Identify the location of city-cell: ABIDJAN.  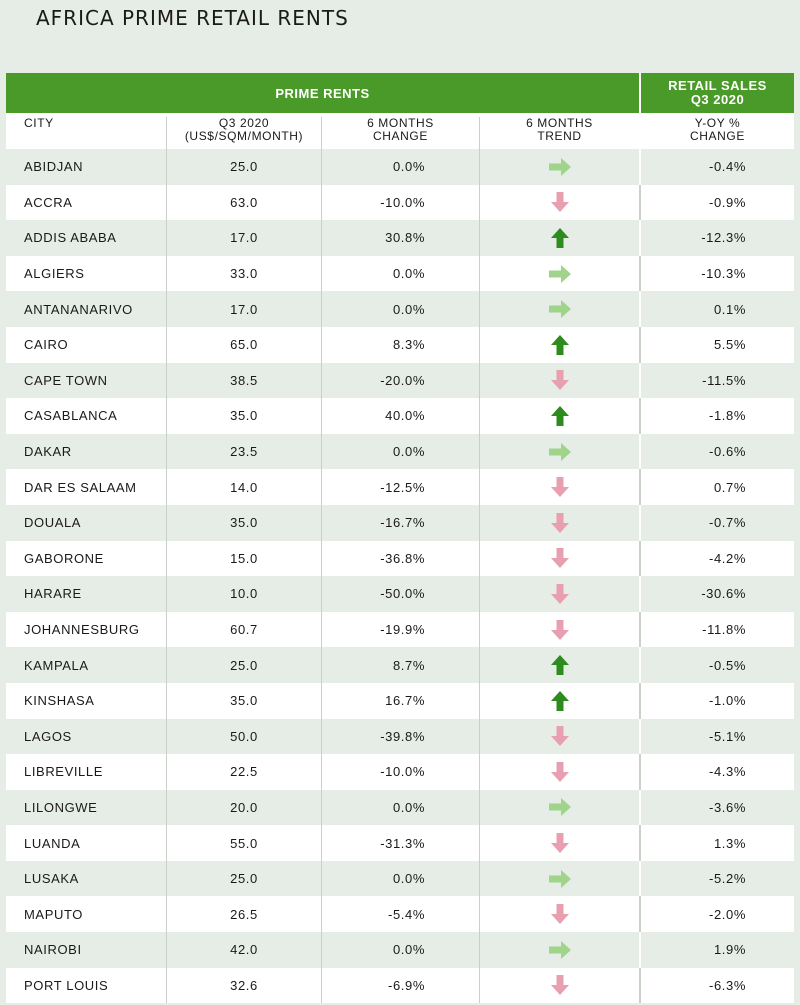
(54, 167).